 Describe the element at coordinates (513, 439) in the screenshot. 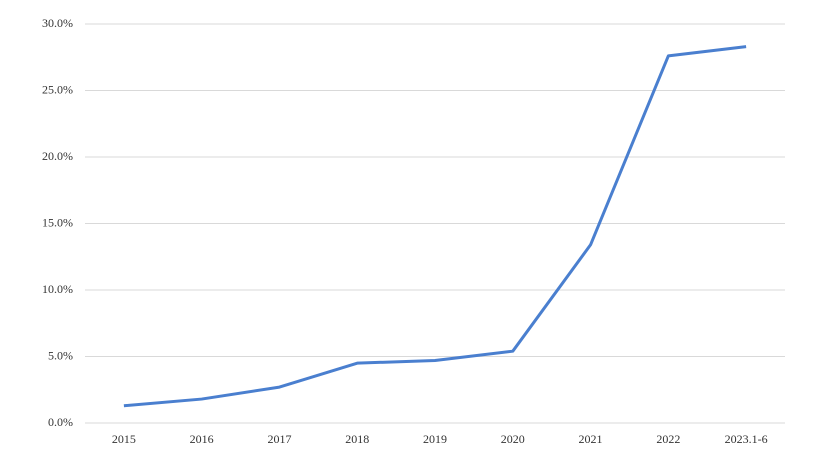

I see `x-tick-label: 2020` at that location.